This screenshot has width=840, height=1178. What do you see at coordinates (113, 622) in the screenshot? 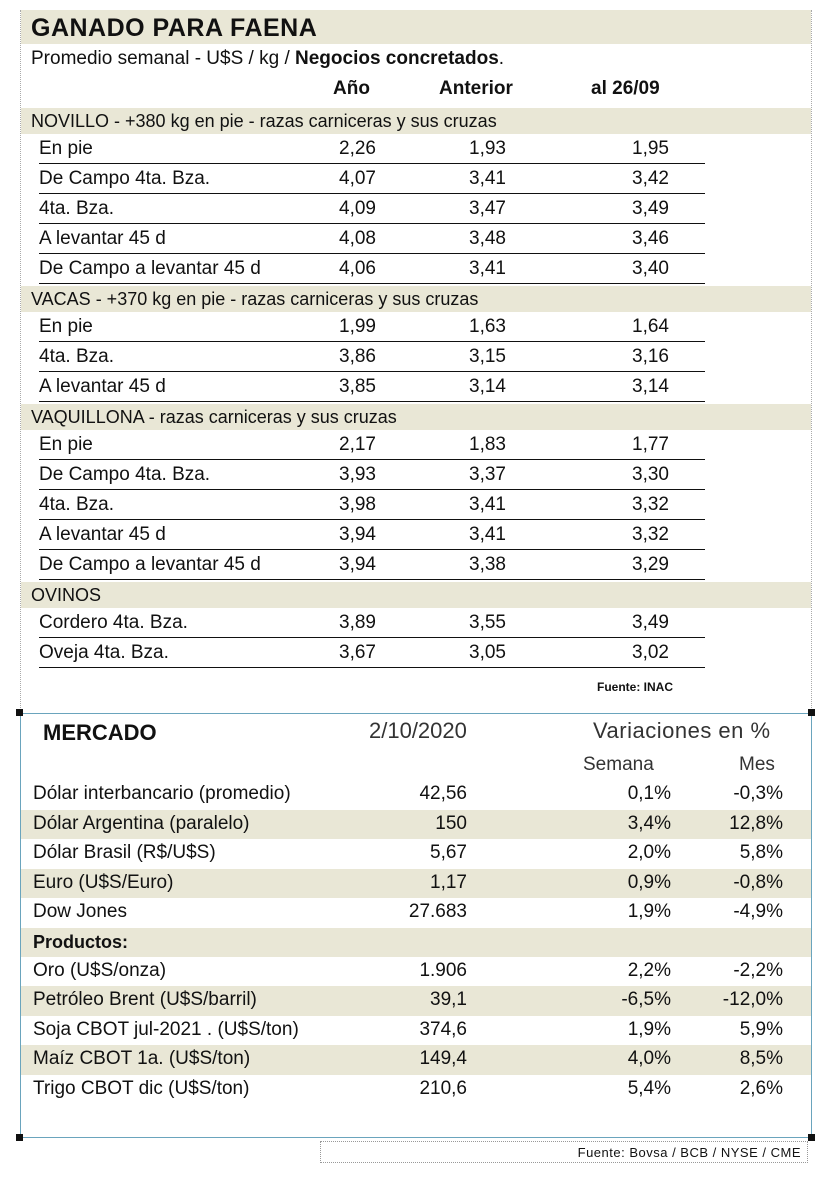
I see `row-label: Cordero 4ta. Bza.` at bounding box center [113, 622].